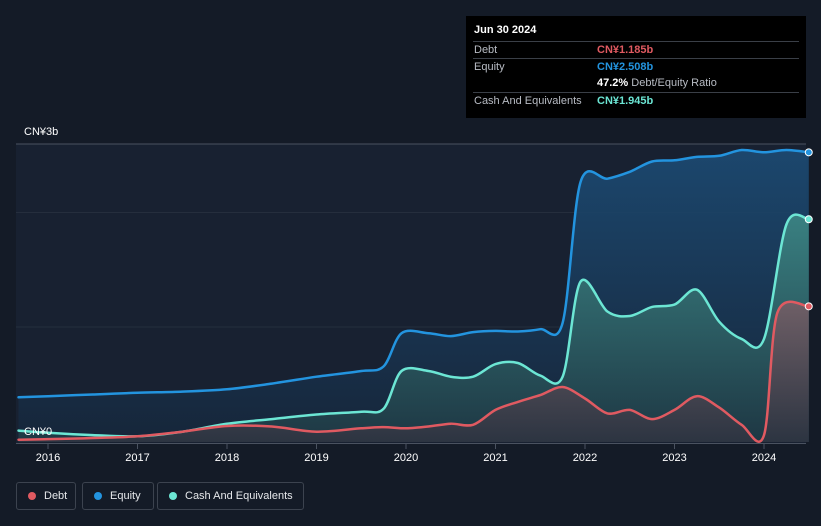  I want to click on tooltip-row-debt: Debt CN¥1.185b, so click(636, 50).